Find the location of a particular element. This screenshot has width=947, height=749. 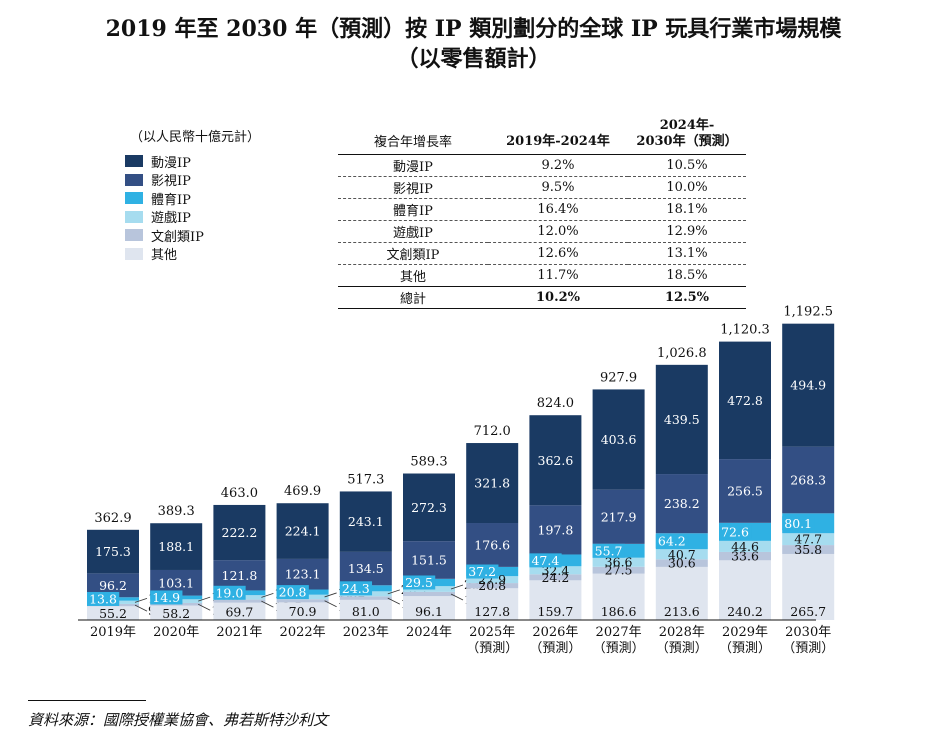

unit-label: （以人民幣十億元計） is located at coordinates (195, 137).